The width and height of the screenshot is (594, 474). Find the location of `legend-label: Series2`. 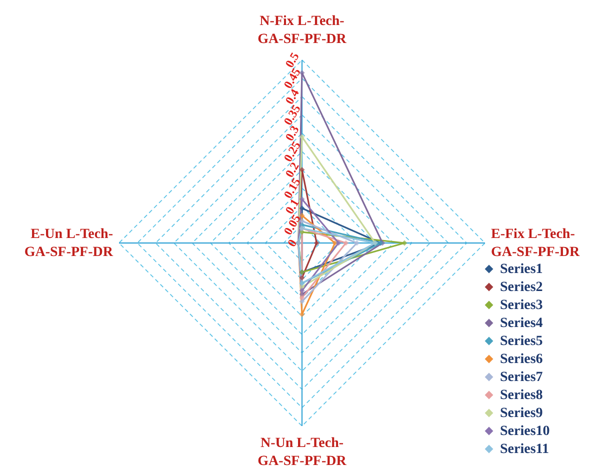

legend-label: Series2 is located at coordinates (521, 287).